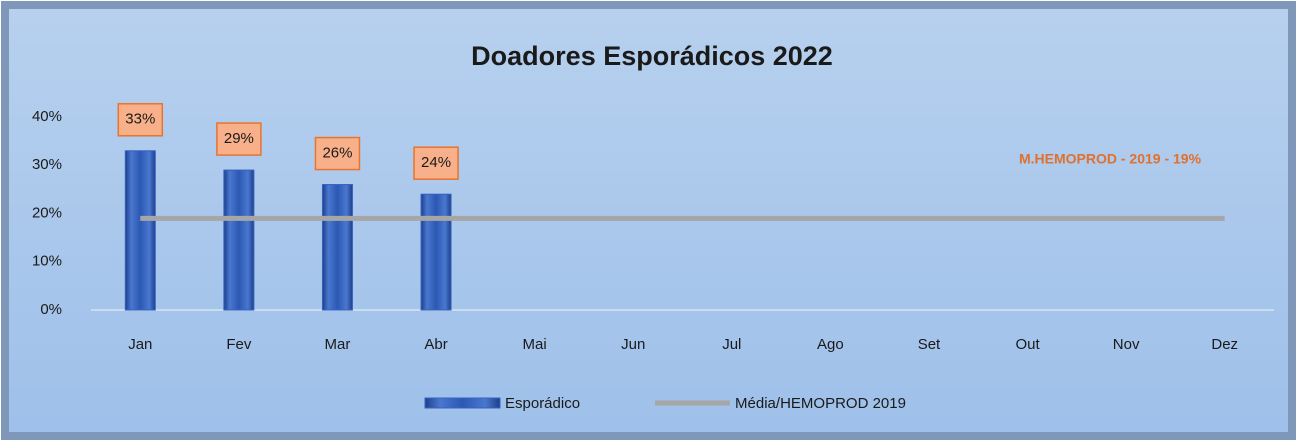 This screenshot has width=1297, height=441. What do you see at coordinates (338, 344) in the screenshot?
I see `x-tick-label: Mar` at bounding box center [338, 344].